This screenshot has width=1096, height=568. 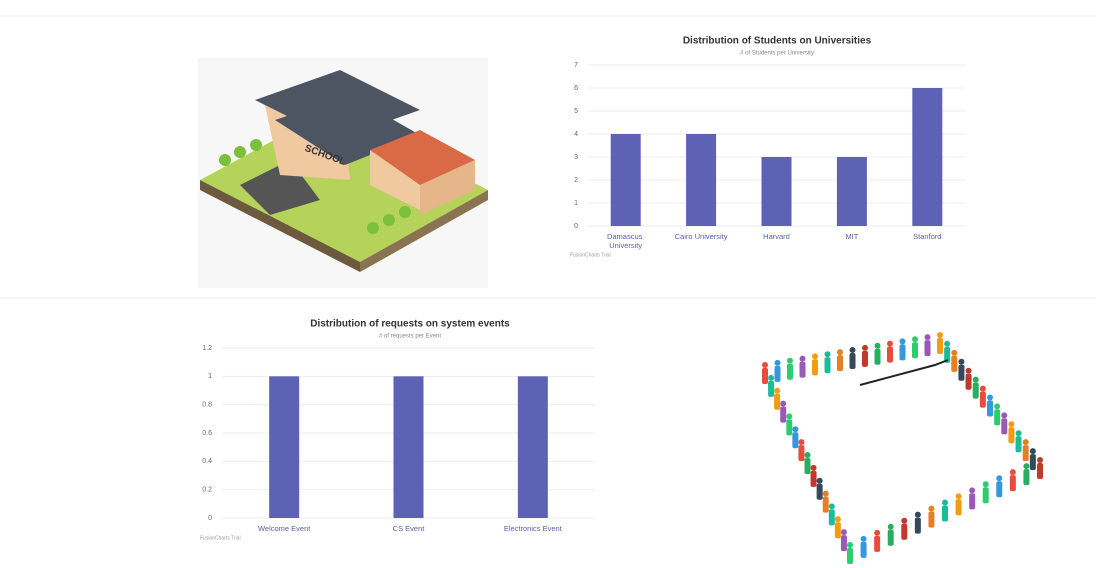 I want to click on y-tick-label: 7, so click(x=576, y=65).